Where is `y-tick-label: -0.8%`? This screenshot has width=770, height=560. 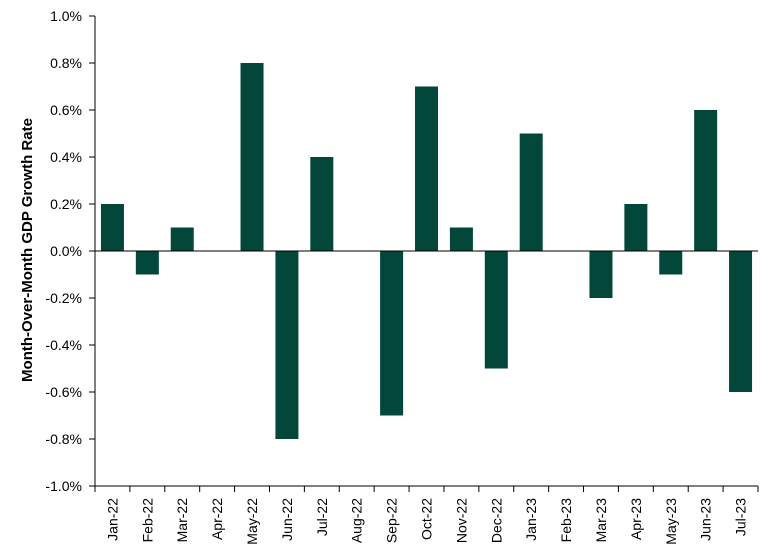
y-tick-label: -0.8% is located at coordinates (63, 439).